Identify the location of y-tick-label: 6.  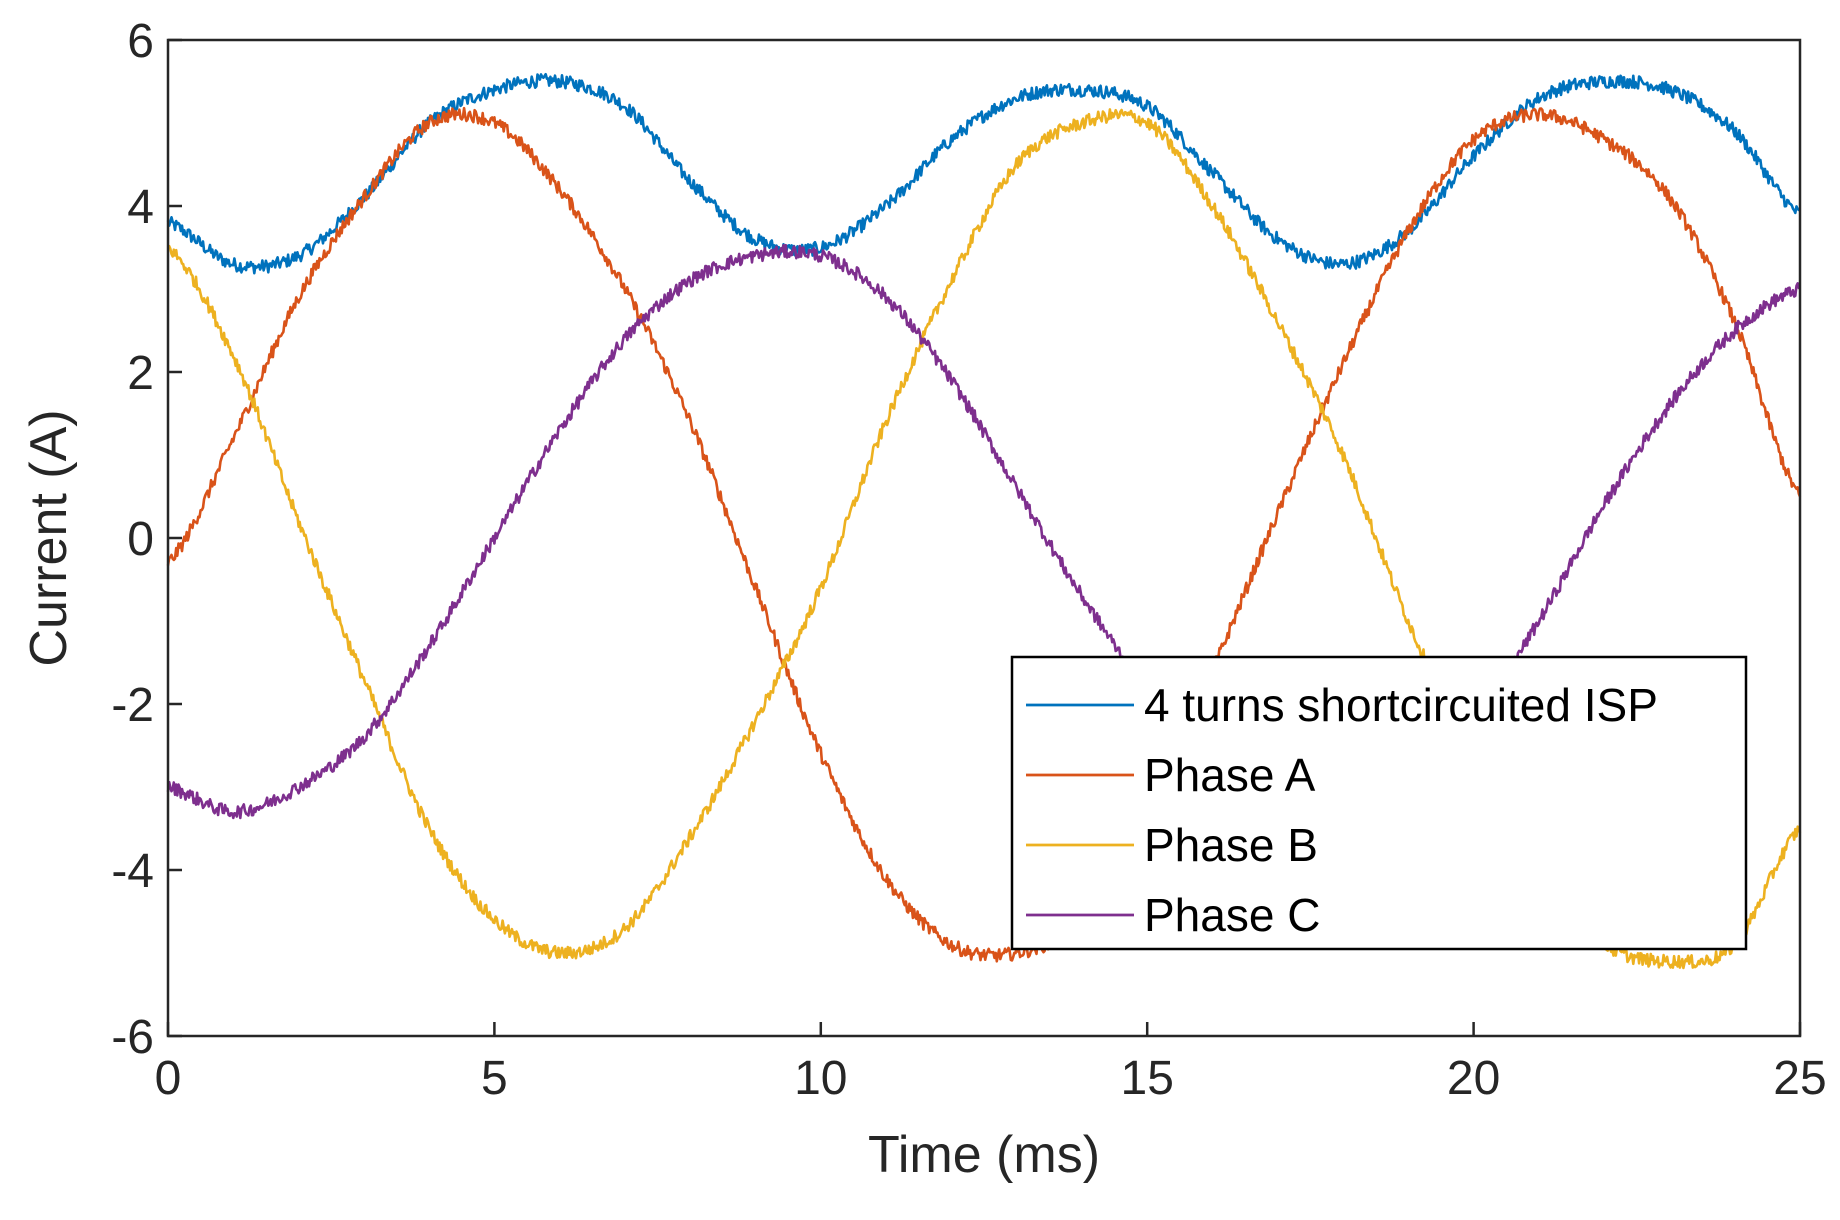
(140, 41).